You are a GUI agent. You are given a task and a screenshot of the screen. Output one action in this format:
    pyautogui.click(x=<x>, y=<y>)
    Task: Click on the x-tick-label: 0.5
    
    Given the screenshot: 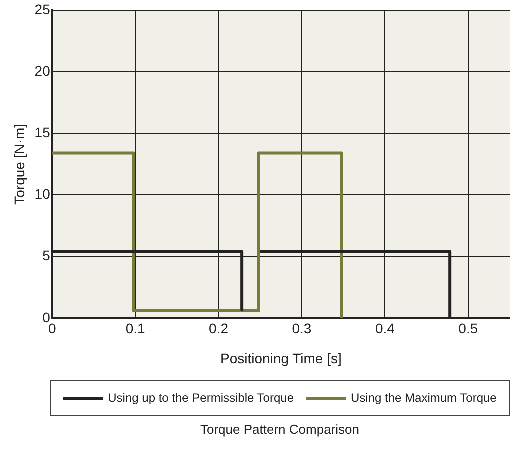 What is the action you would take?
    pyautogui.click(x=468, y=328)
    